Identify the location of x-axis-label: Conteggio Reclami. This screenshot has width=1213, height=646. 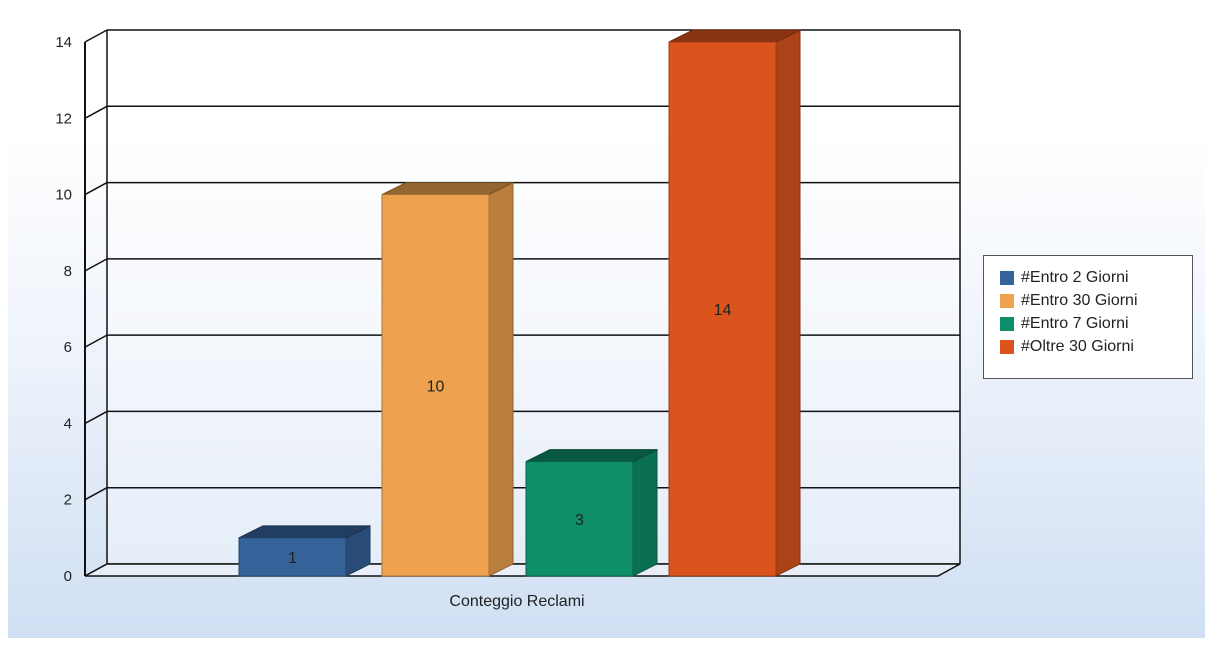
(516, 601).